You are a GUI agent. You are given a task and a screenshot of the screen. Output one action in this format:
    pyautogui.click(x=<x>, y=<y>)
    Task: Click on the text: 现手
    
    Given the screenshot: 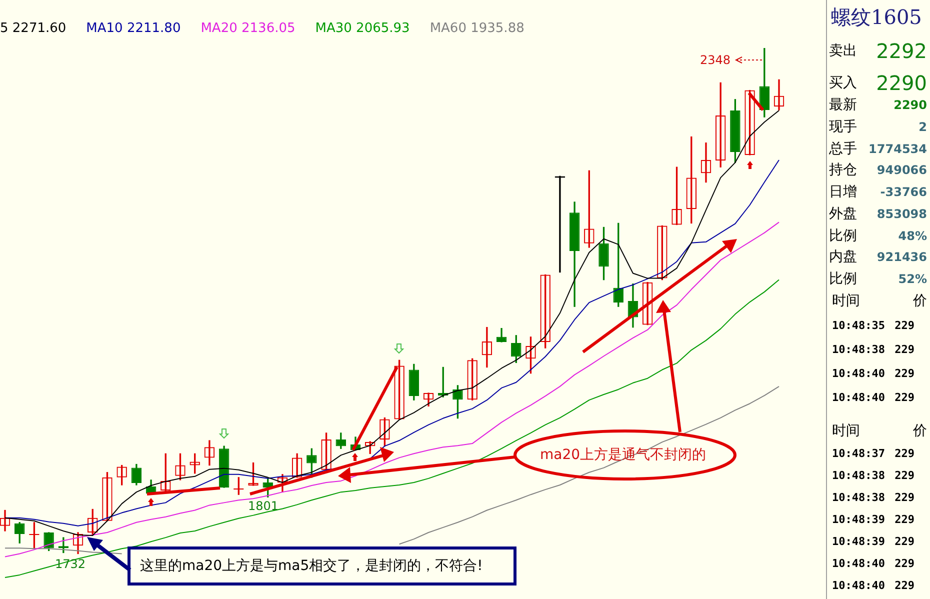 What is the action you would take?
    pyautogui.click(x=843, y=127)
    